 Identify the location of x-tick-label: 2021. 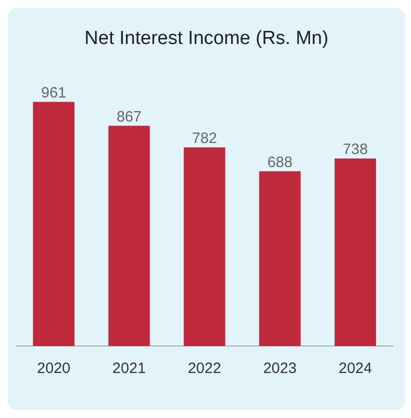
(129, 369).